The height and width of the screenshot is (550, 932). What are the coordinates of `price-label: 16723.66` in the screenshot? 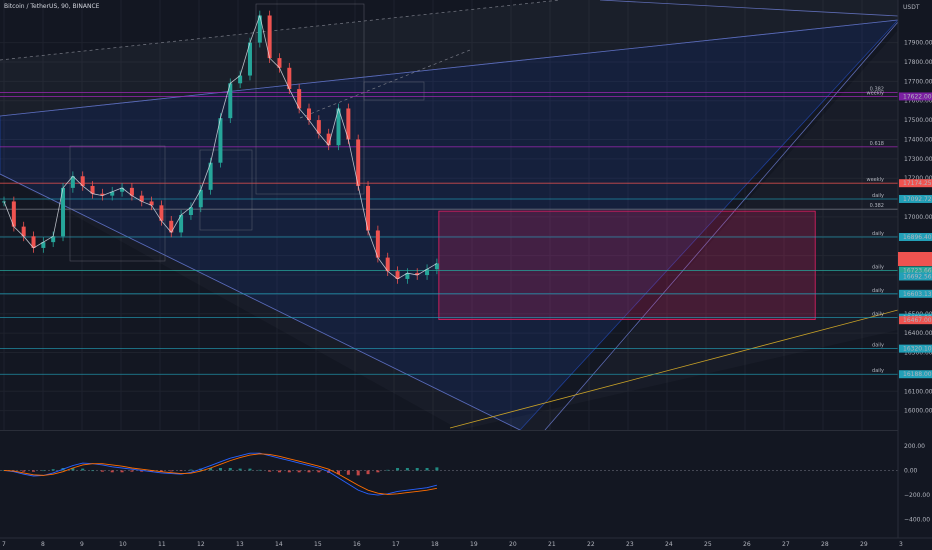 It's located at (917, 270).